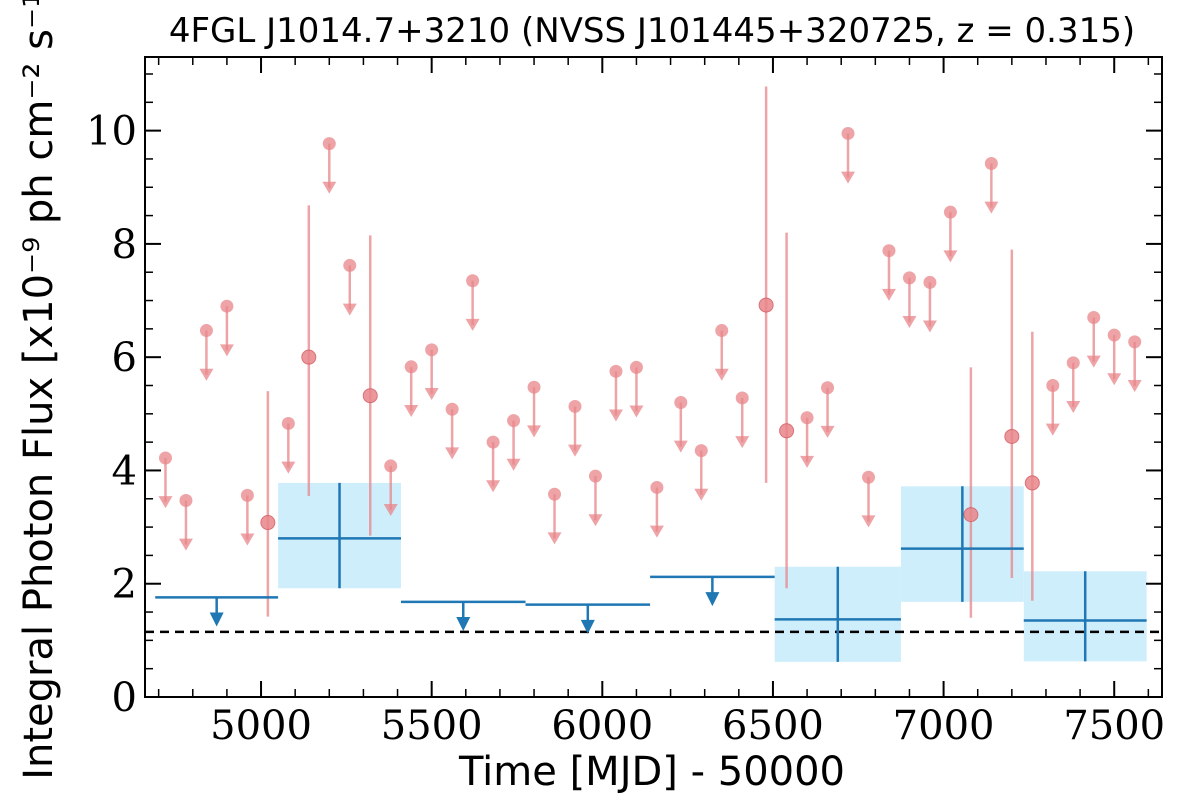 The height and width of the screenshot is (800, 1200). I want to click on x-tick-label: 5500, so click(432, 726).